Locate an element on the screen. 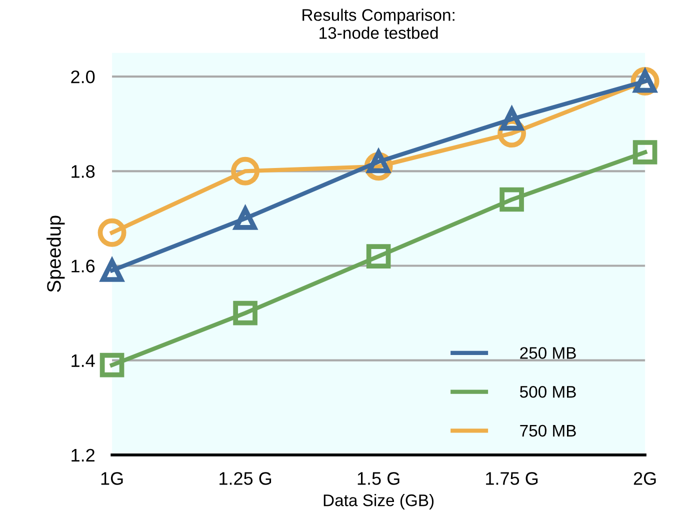 The image size is (679, 529). legend-label: 750 MB is located at coordinates (548, 430).